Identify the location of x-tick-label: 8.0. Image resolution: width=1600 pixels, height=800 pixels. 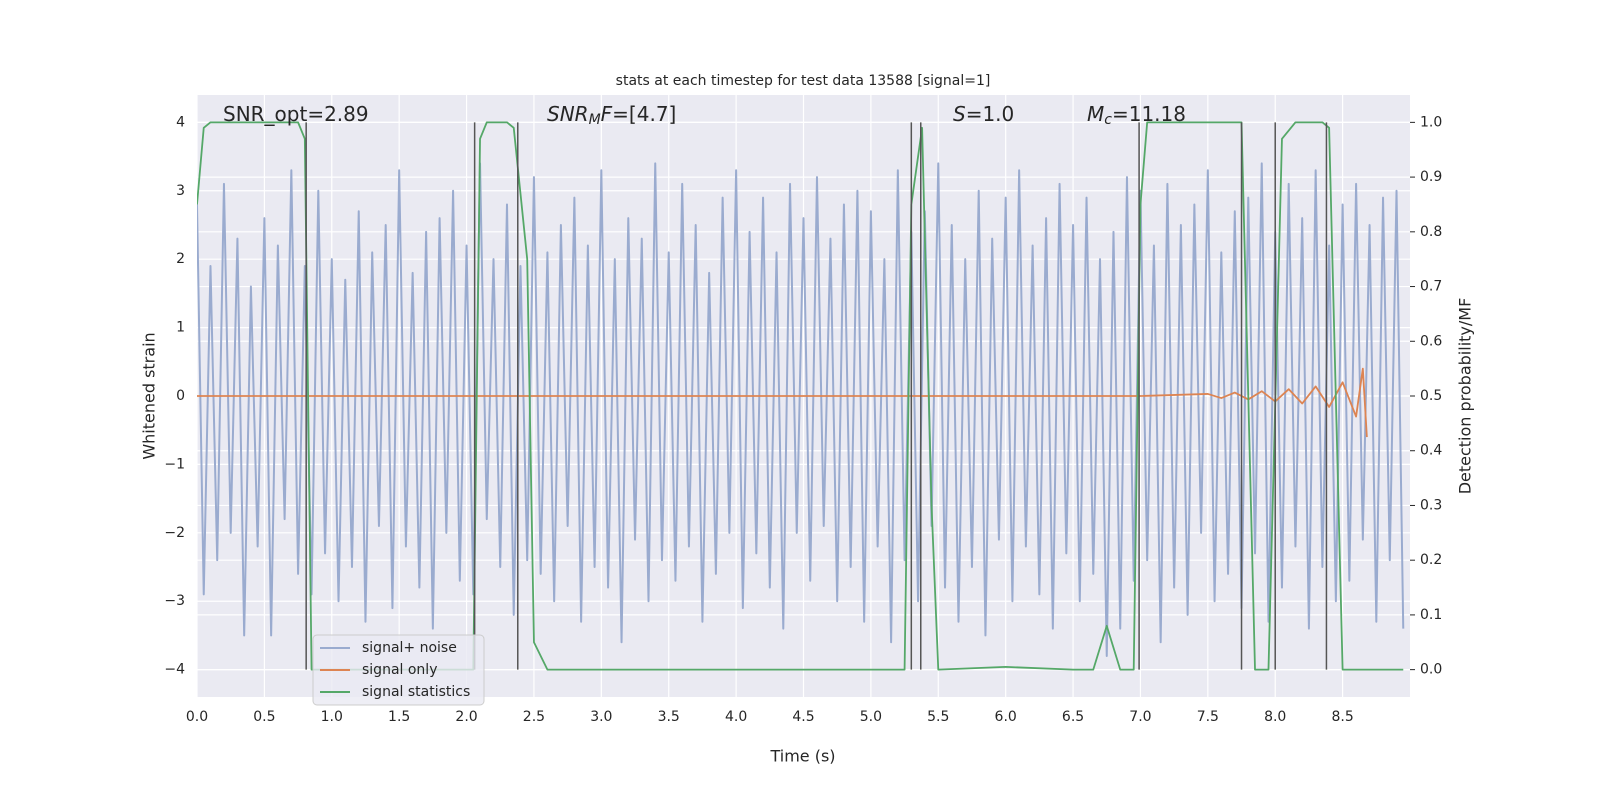
(1275, 717).